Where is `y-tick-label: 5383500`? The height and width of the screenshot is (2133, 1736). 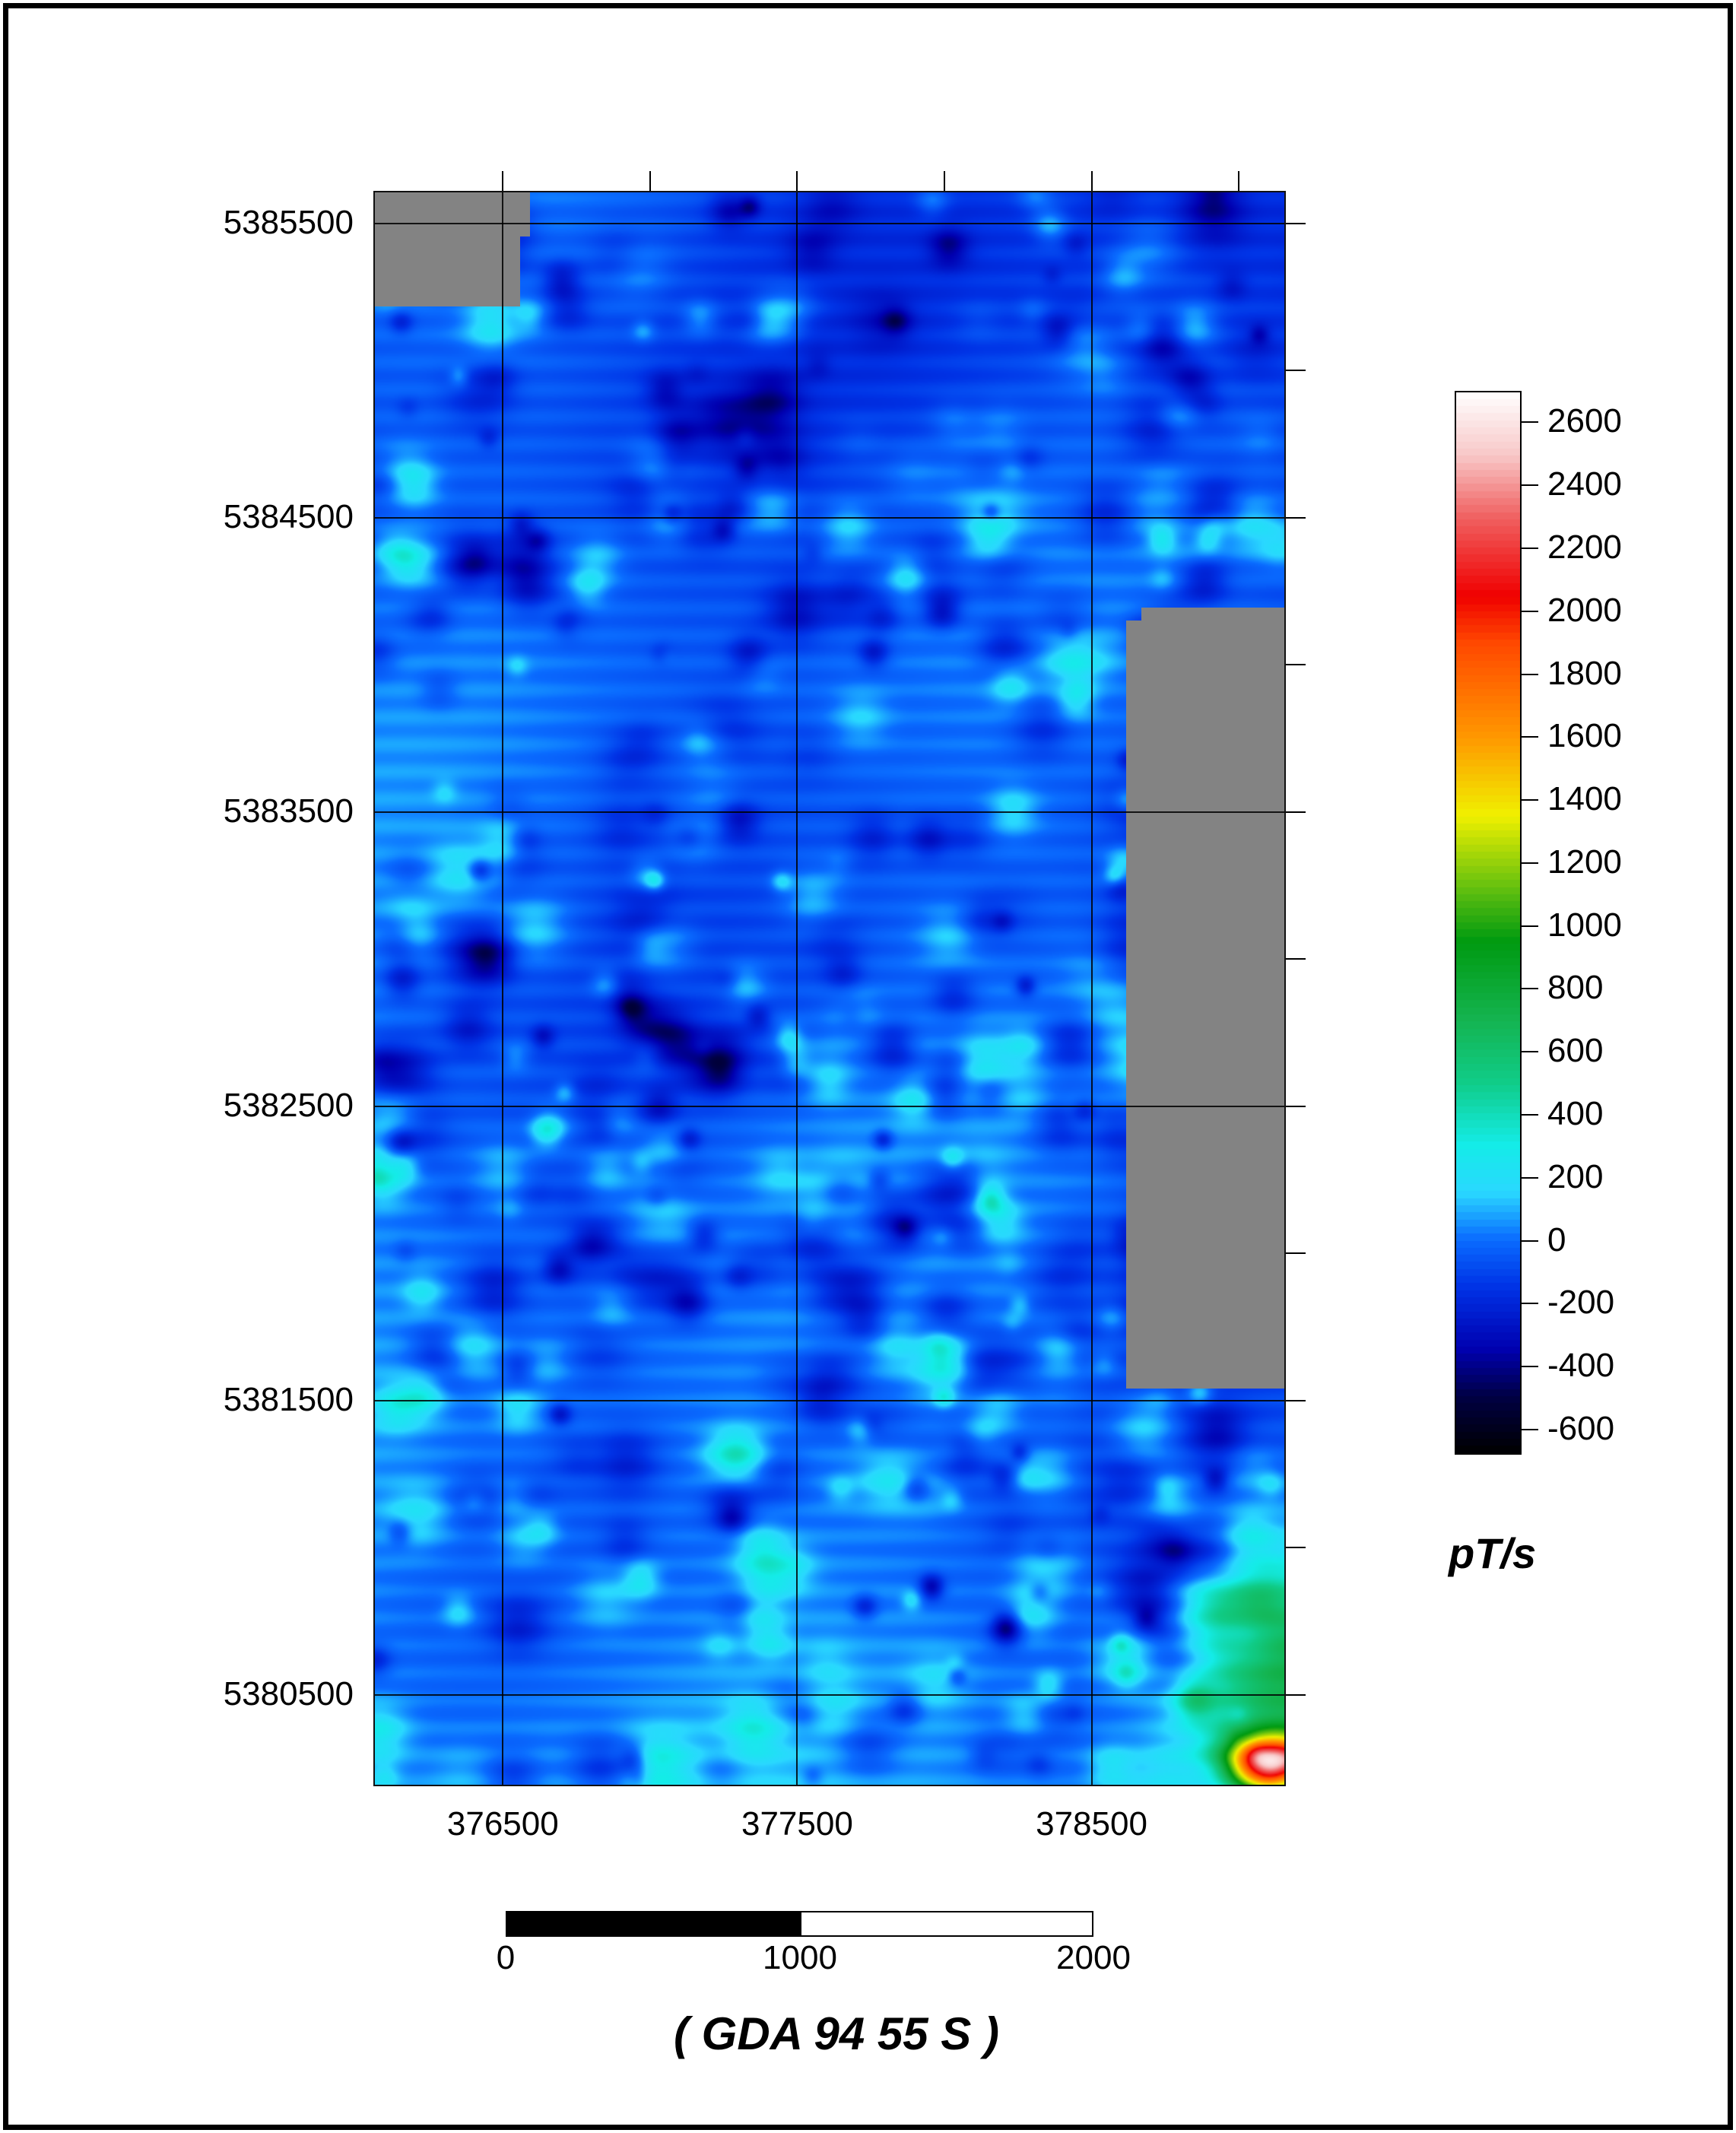 y-tick-label: 5383500 is located at coordinates (288, 811).